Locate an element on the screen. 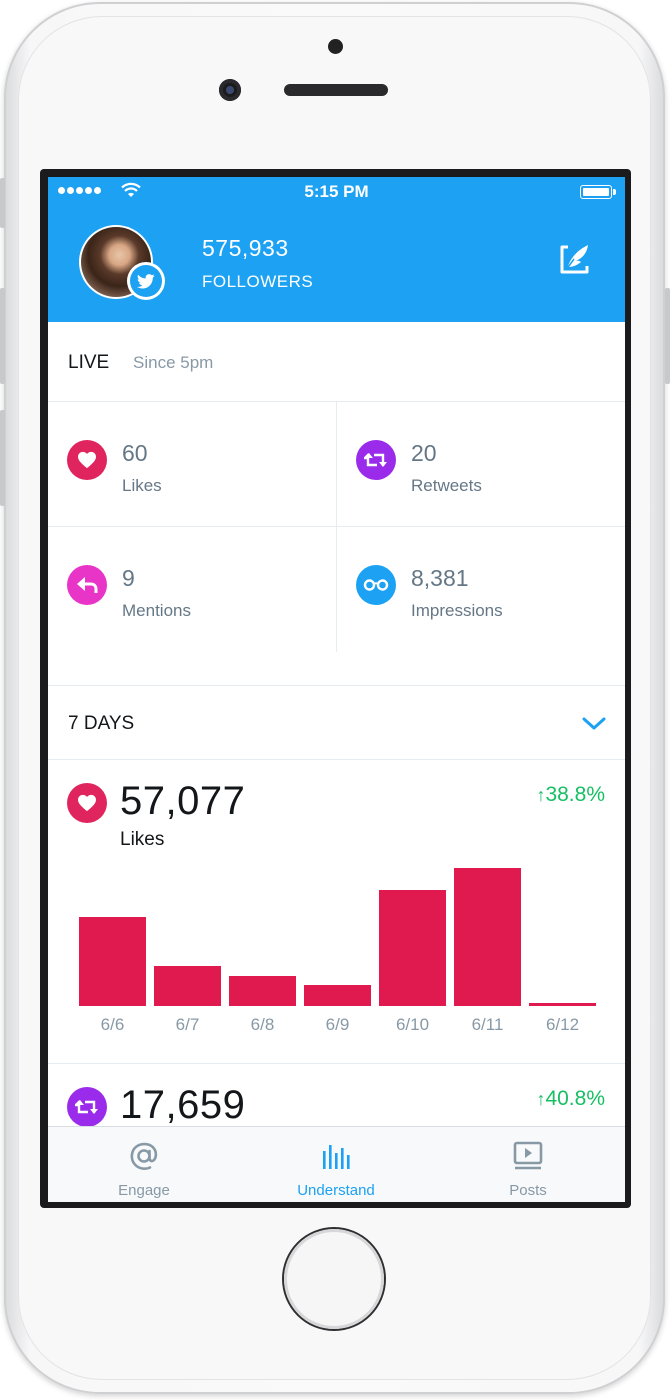 Image resolution: width=670 pixels, height=1400 pixels. stat-mentions: 9 Mentions is located at coordinates (192, 589).